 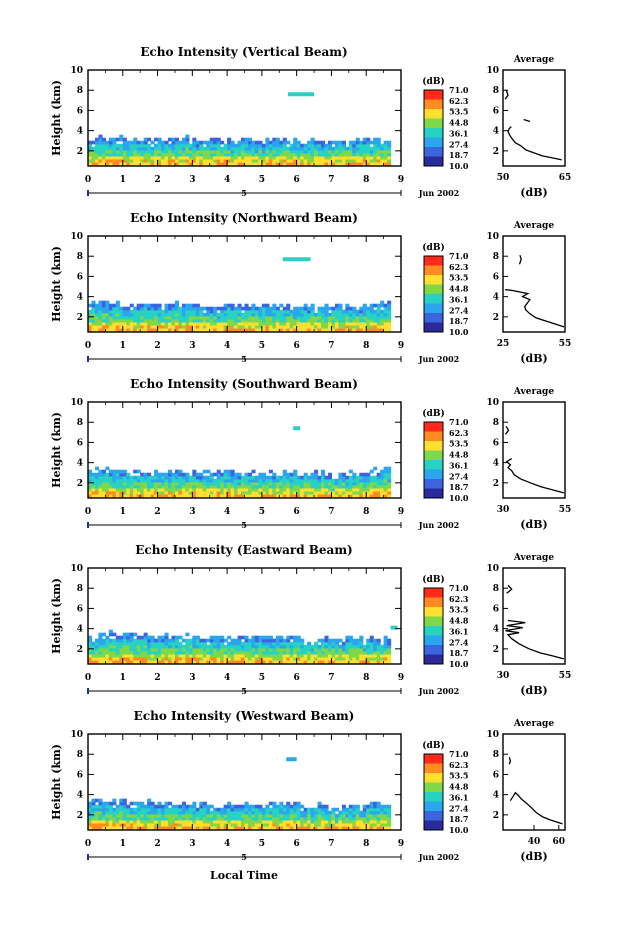 I want to click on y-tick-label: 4, so click(x=80, y=796).